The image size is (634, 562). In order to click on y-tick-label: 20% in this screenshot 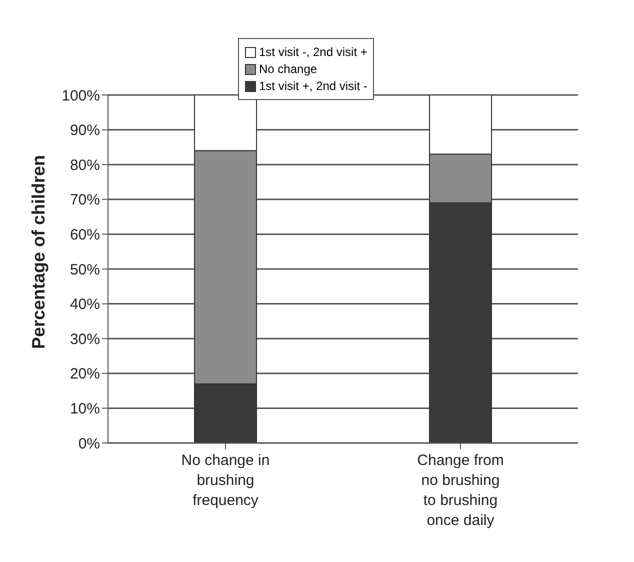, I will do `click(85, 374)`.